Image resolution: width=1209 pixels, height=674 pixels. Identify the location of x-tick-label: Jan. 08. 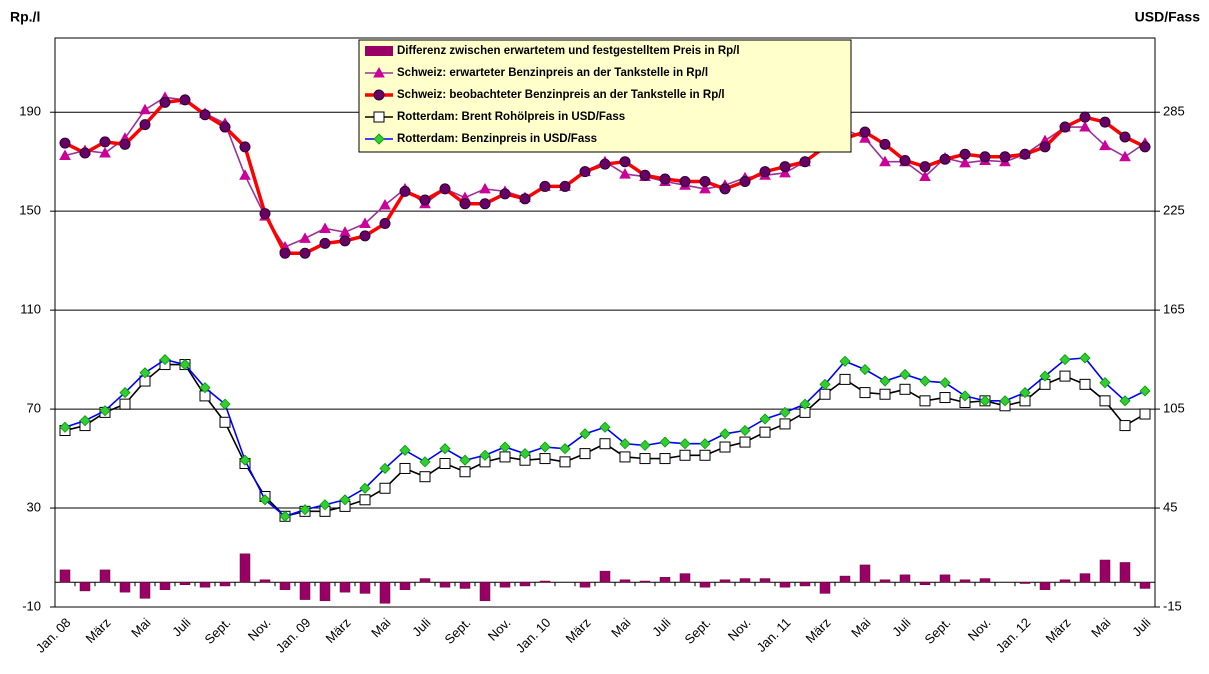
(53, 635).